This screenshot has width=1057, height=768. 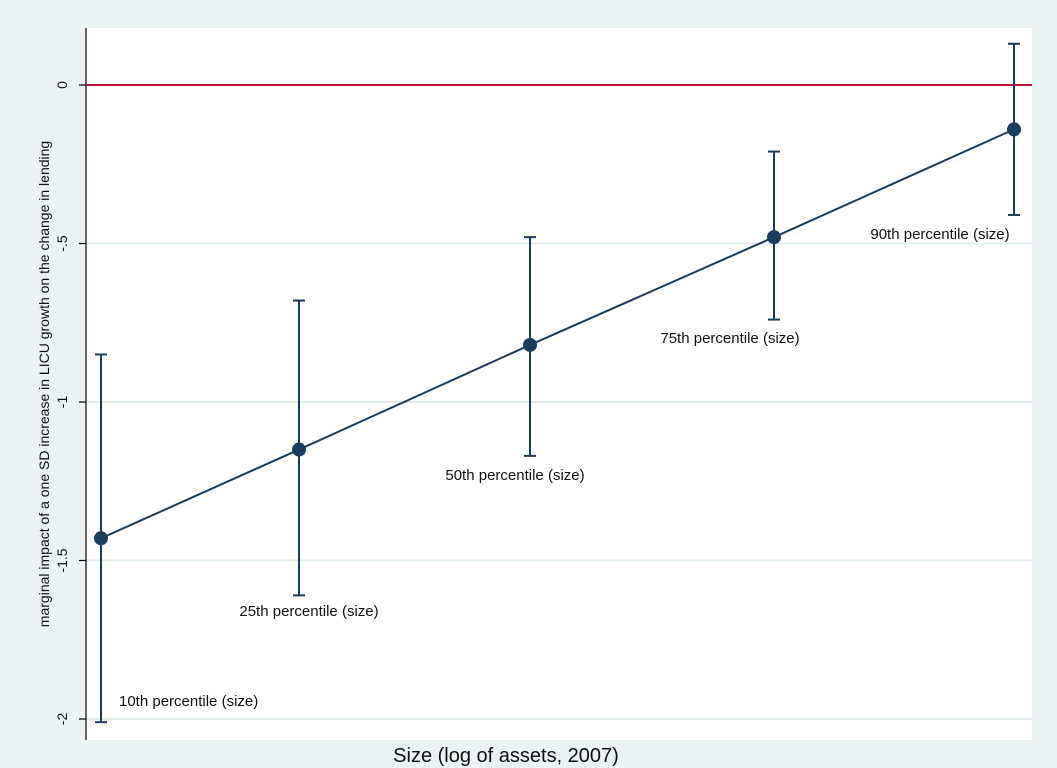 What do you see at coordinates (188, 701) in the screenshot?
I see `point-label: 10th percentile (size)` at bounding box center [188, 701].